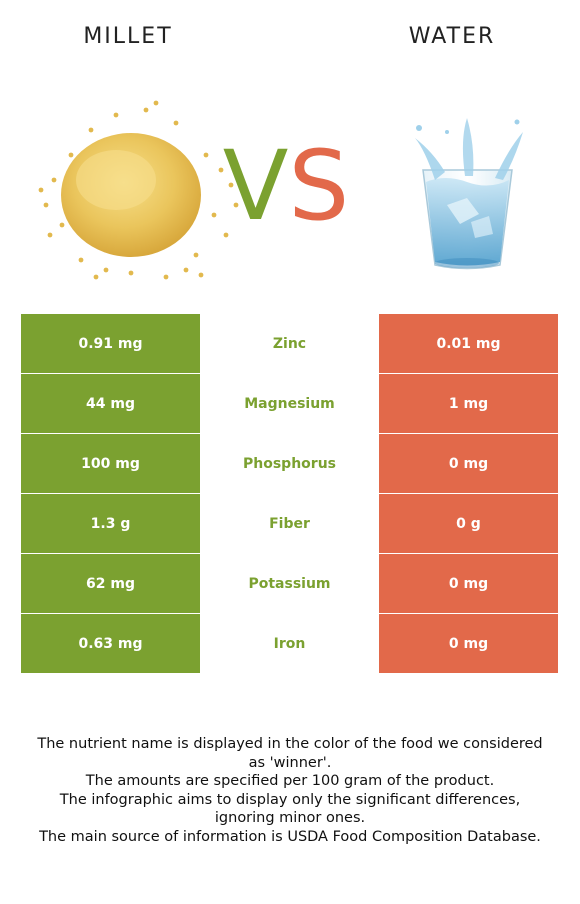 Image resolution: width=580 pixels, height=904 pixels. I want to click on table-row: 44 mg Magnesium 1 mg, so click(289, 403).